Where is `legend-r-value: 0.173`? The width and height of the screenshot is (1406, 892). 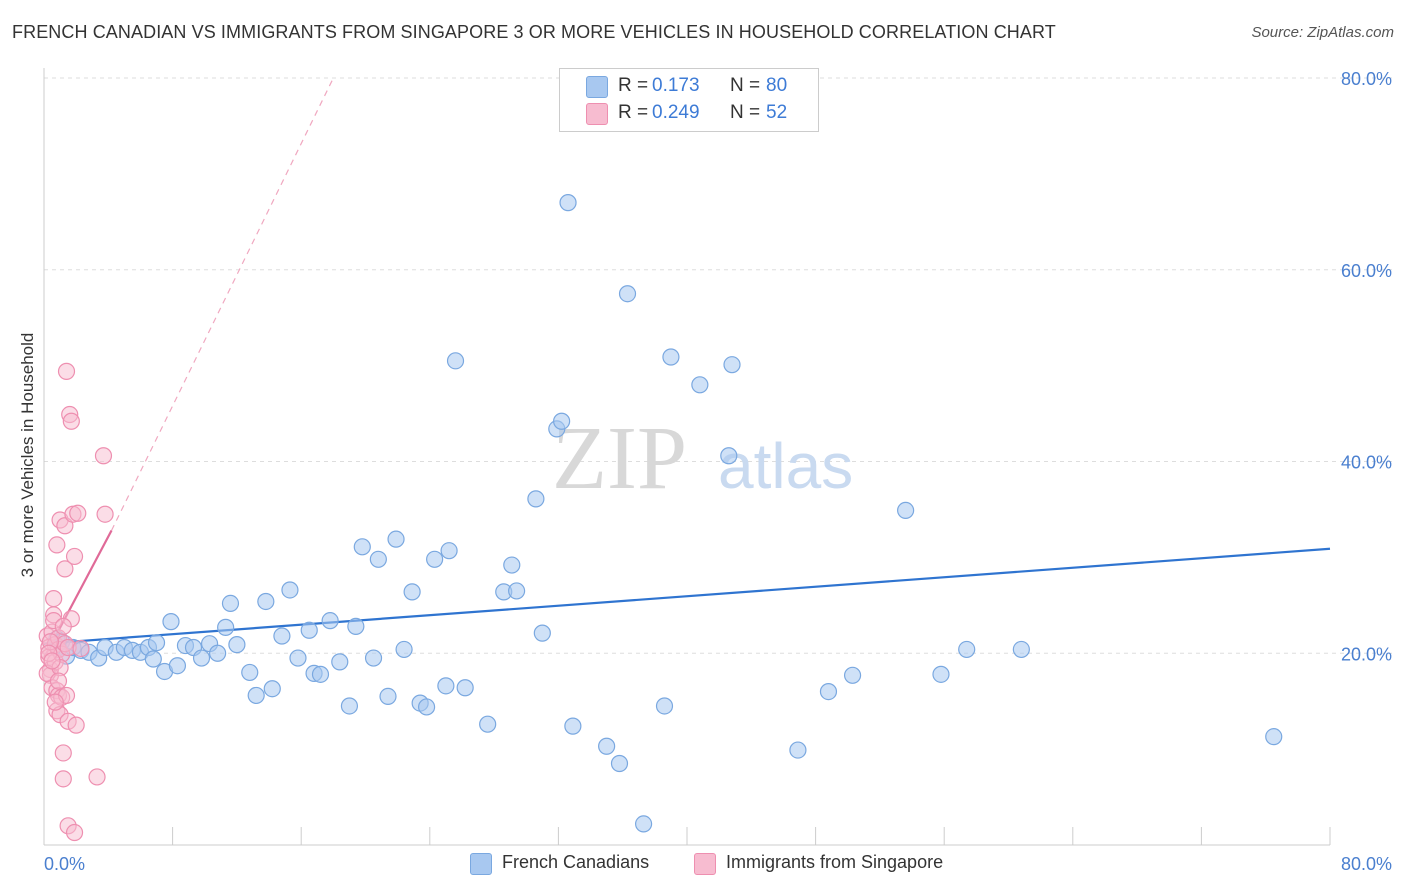 legend-r-value: 0.173 is located at coordinates (676, 85).